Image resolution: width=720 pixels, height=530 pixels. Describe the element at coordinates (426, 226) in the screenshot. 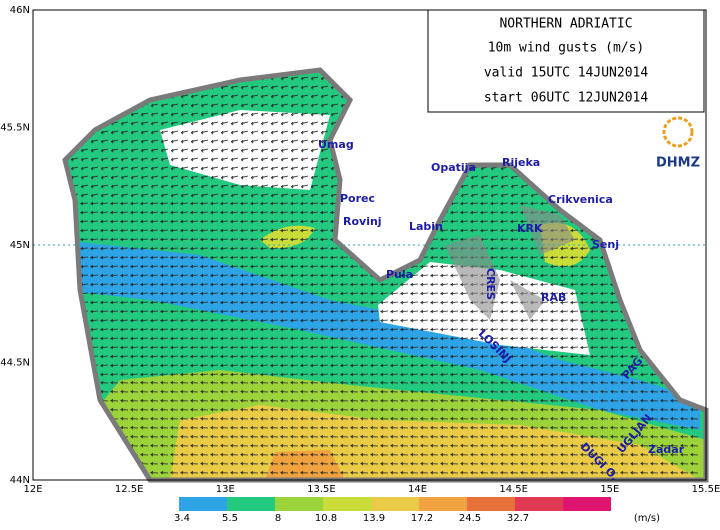

I see `place-label: Labin` at that location.